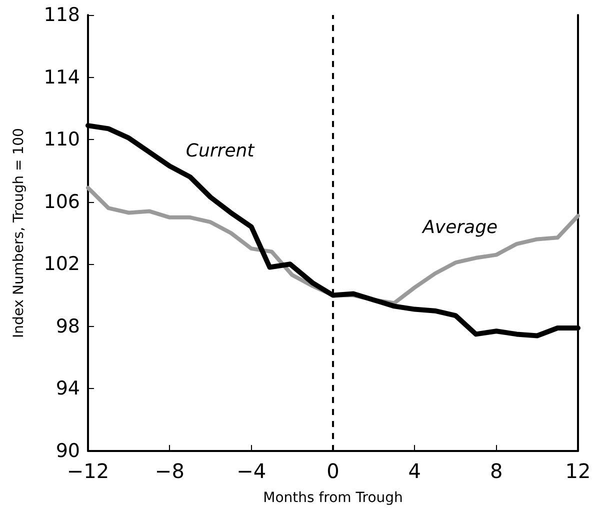  What do you see at coordinates (62, 77) in the screenshot?
I see `y-tick-label: 114` at bounding box center [62, 77].